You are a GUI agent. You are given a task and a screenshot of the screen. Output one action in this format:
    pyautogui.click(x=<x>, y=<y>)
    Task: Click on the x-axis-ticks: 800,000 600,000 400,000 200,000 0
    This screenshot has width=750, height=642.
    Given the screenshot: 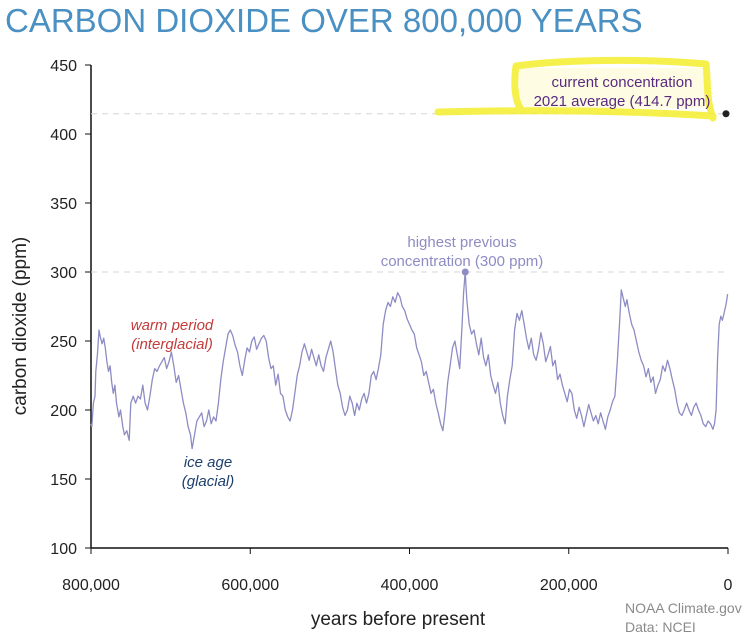 What is the action you would take?
    pyautogui.click(x=397, y=571)
    